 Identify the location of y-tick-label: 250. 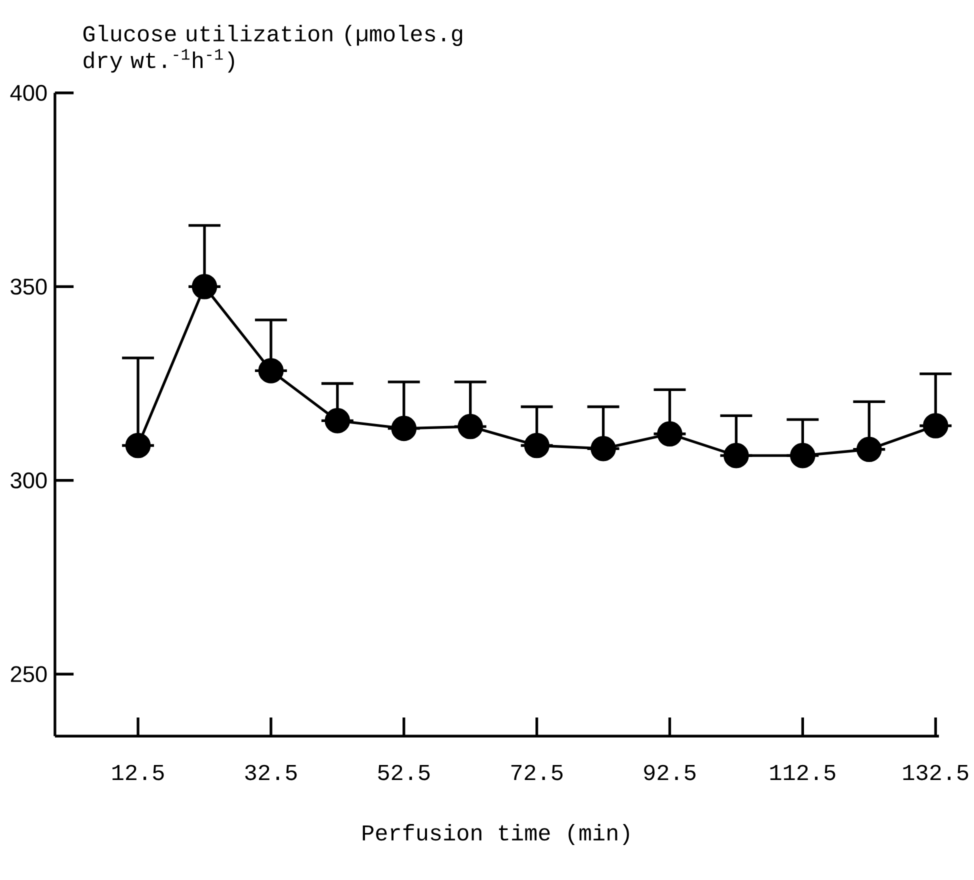
(28, 674).